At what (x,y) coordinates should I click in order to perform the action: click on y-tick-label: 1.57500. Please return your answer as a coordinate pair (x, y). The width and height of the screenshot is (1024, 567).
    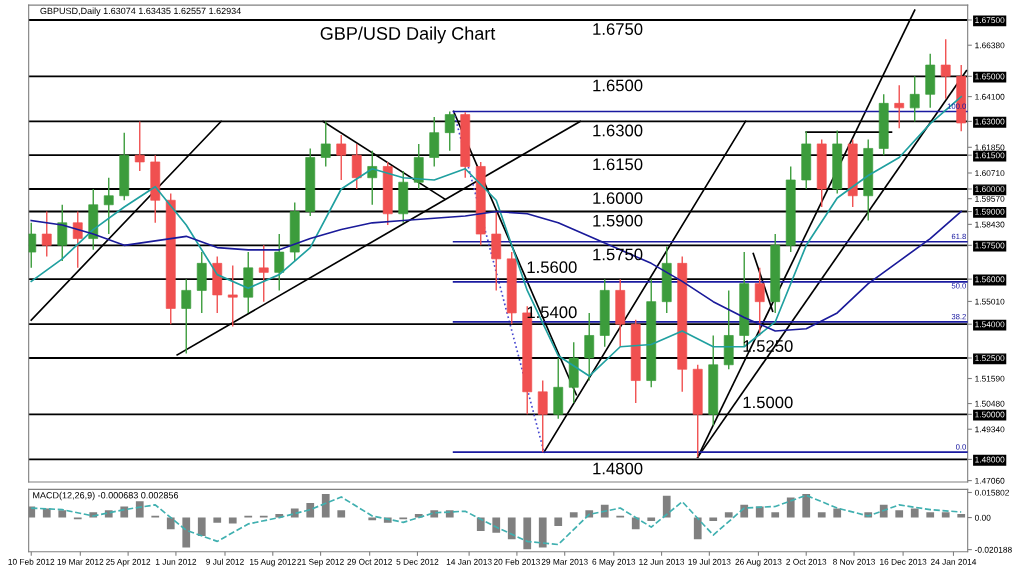
    Looking at the image, I should click on (990, 245).